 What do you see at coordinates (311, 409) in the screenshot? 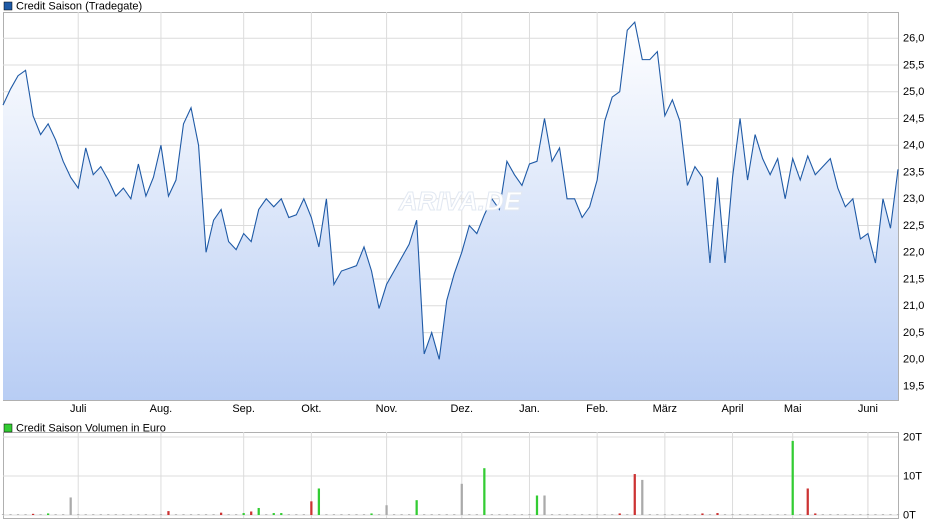
I see `x-tick-label: Okt.` at bounding box center [311, 409].